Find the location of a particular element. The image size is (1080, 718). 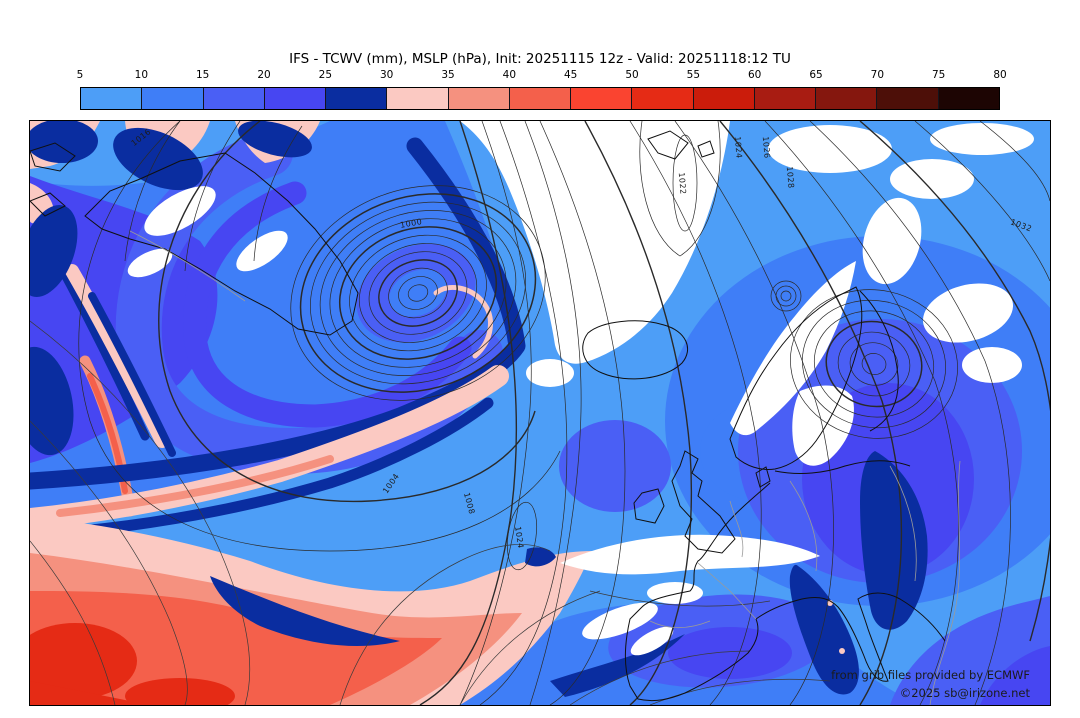

isobar-label: 1024 is located at coordinates (738, 147).